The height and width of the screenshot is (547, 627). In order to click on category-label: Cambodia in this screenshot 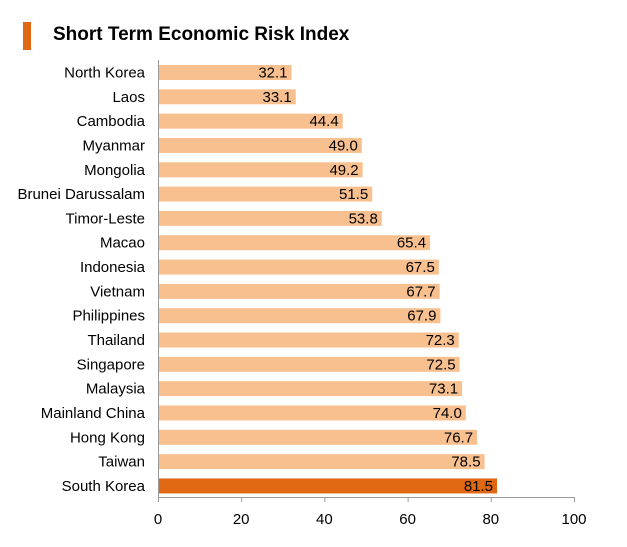, I will do `click(111, 121)`.